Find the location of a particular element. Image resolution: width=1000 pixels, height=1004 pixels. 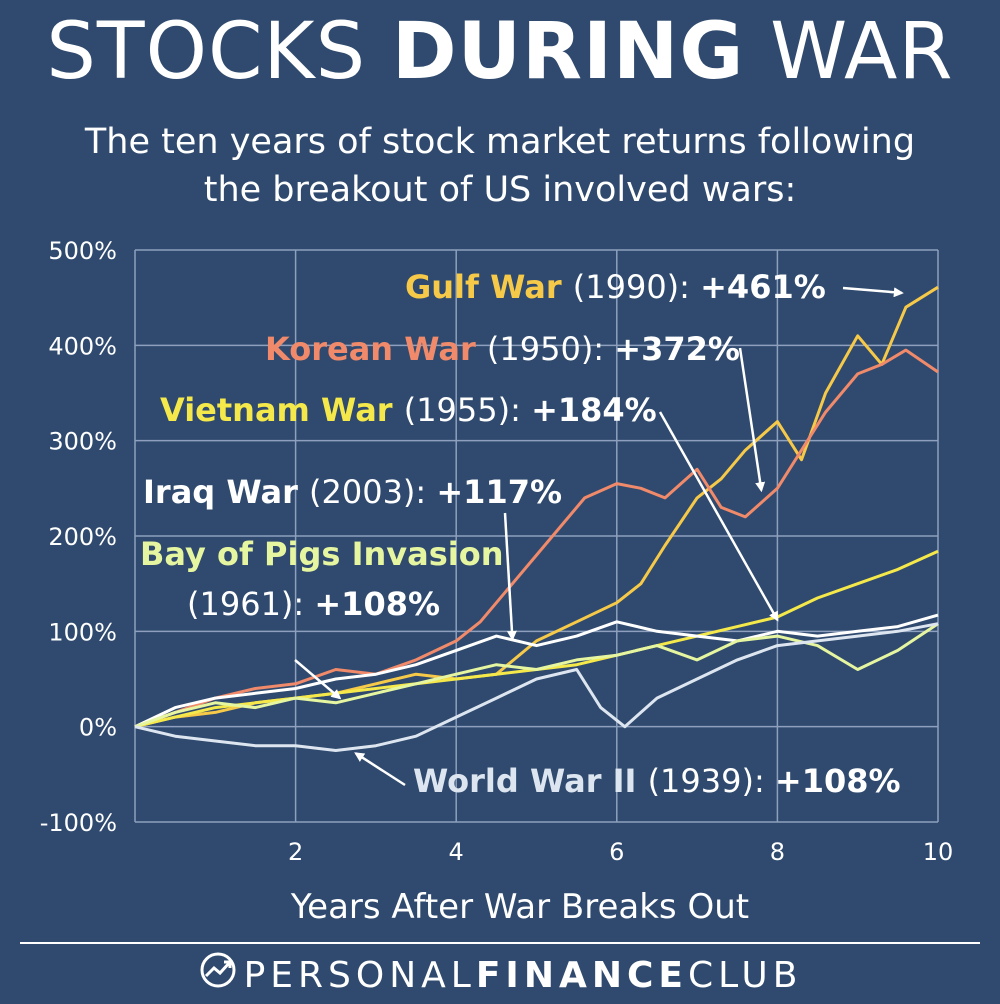

brand: PERSONALFINANCECLUB is located at coordinates (500, 975).